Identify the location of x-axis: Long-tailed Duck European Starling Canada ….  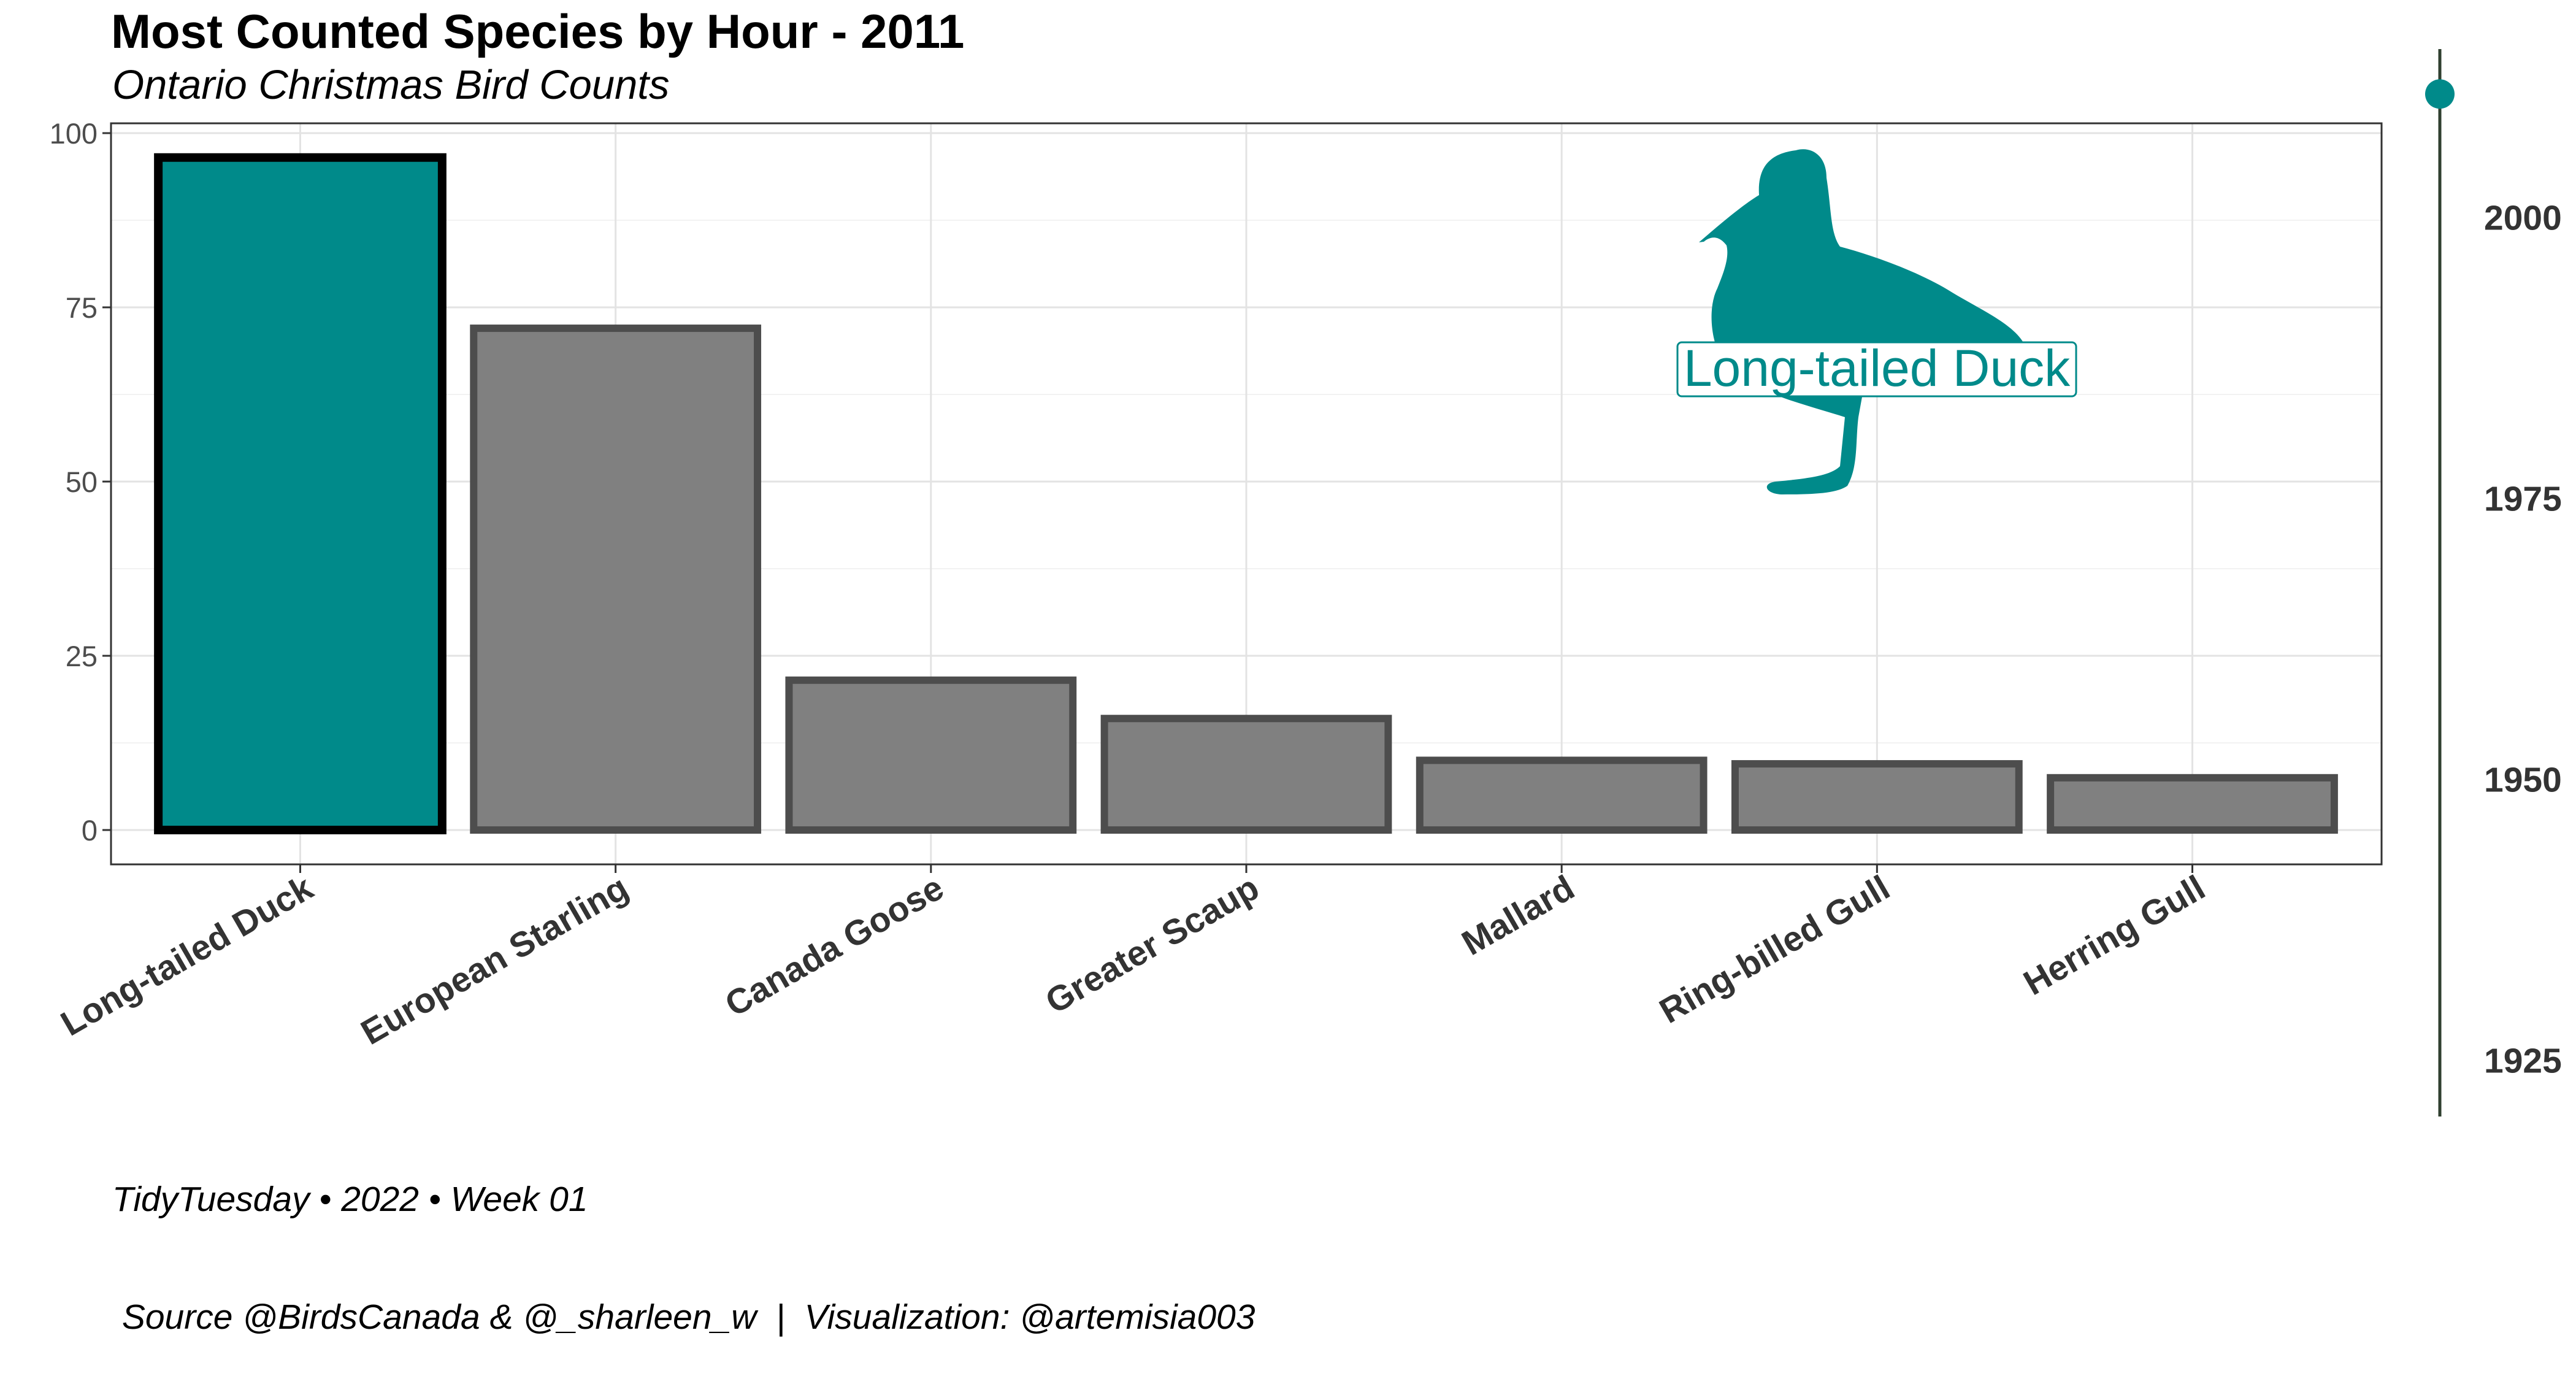
(1133, 958).